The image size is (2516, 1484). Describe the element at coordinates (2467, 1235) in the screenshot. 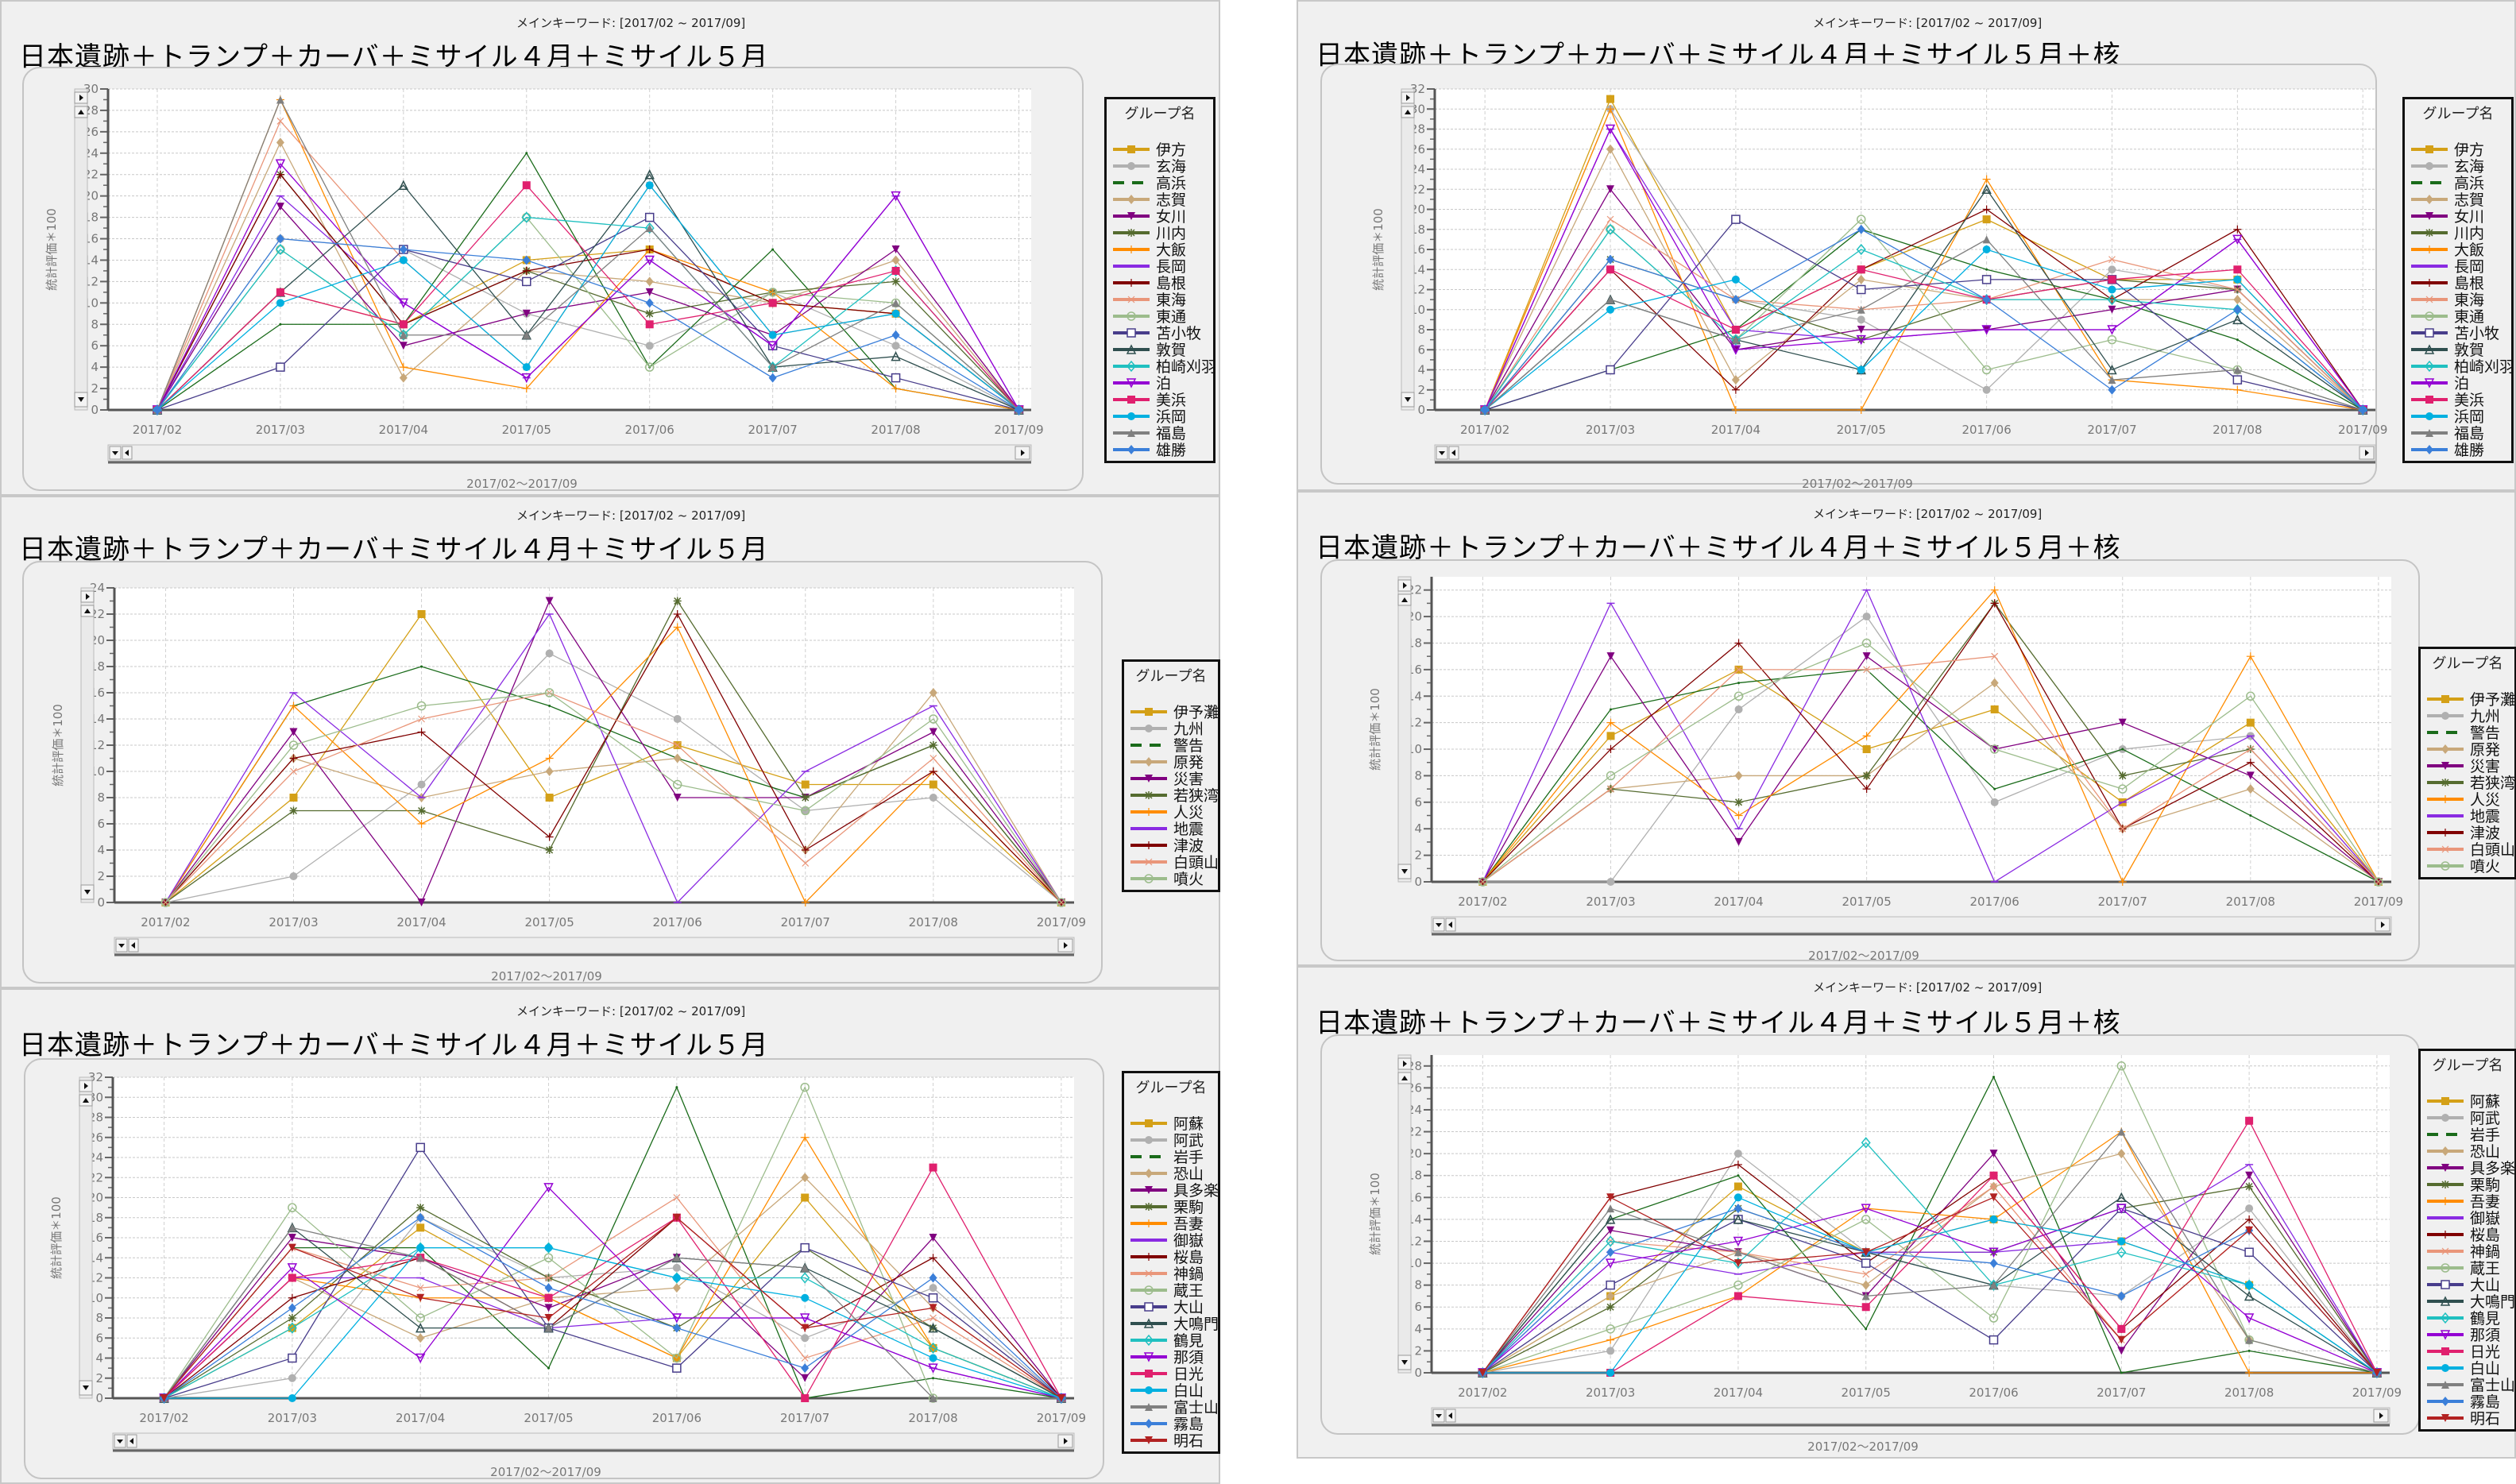

I see `legend-item: 桜島` at that location.